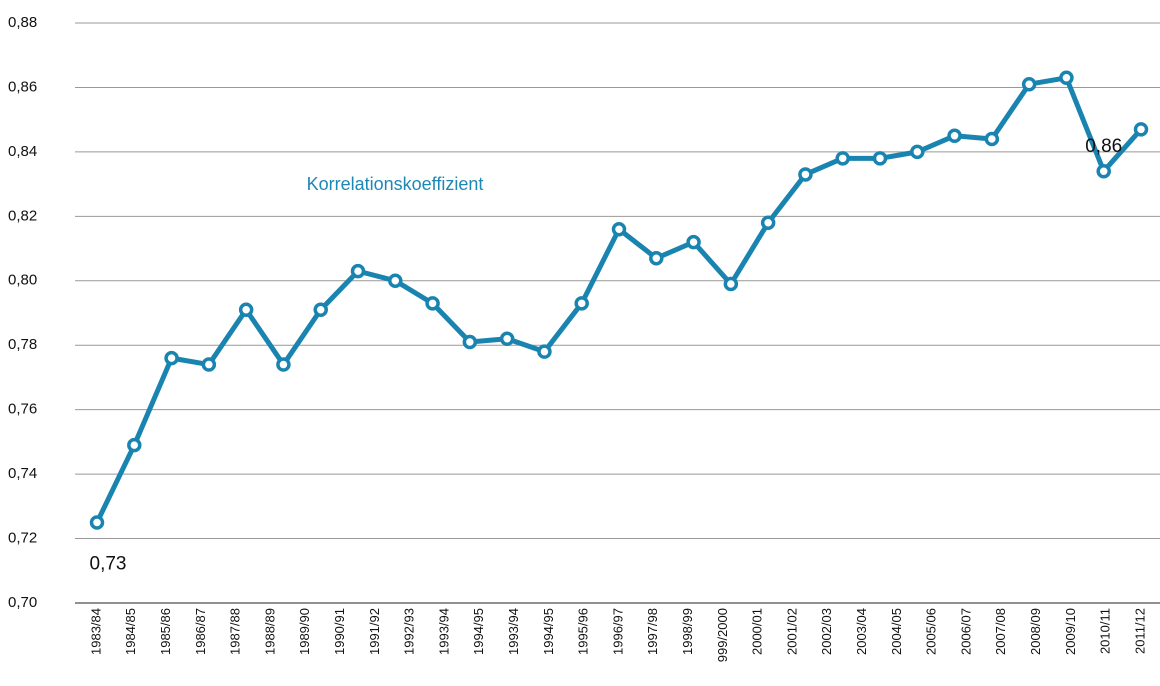  What do you see at coordinates (200, 631) in the screenshot?
I see `x-tick-label: 1986/87` at bounding box center [200, 631].